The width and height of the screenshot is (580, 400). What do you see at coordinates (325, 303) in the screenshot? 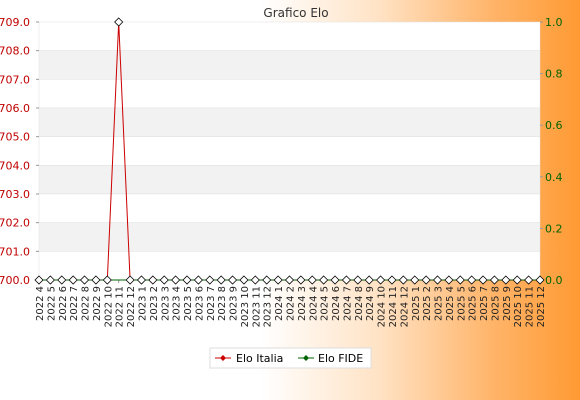
I see `x-tick-label: 2024 5` at bounding box center [325, 303].